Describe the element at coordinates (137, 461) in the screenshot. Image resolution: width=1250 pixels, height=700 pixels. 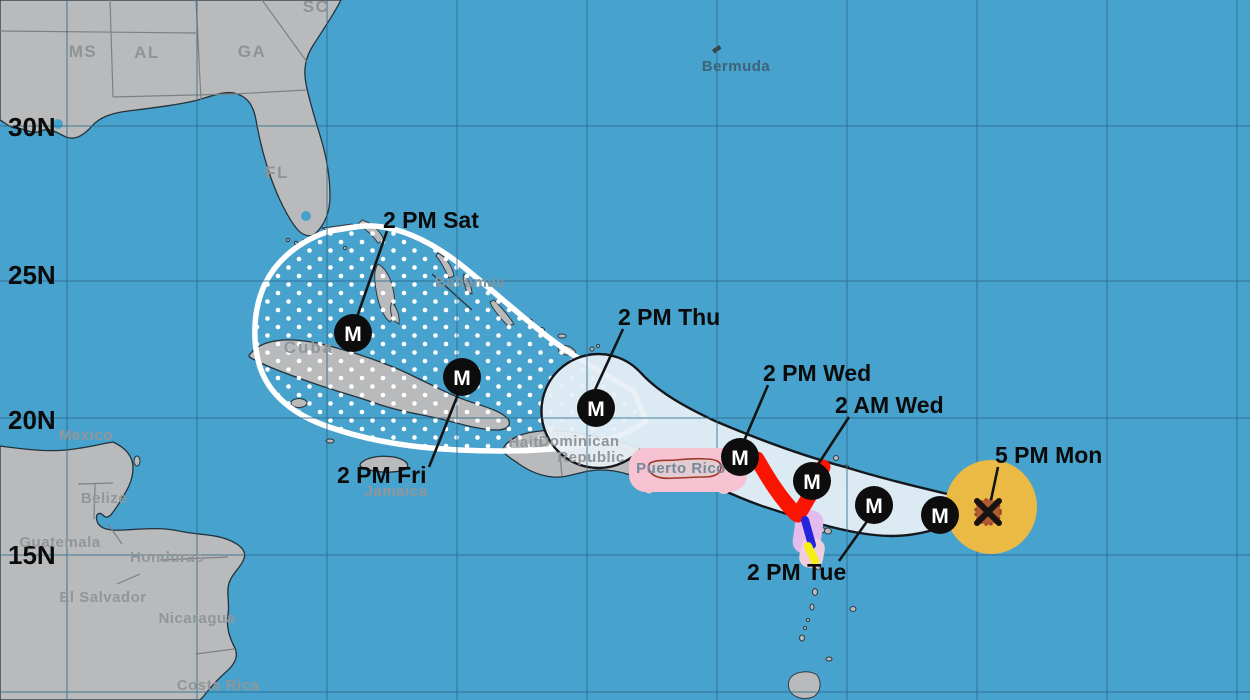
I see `cozumel-island` at that location.